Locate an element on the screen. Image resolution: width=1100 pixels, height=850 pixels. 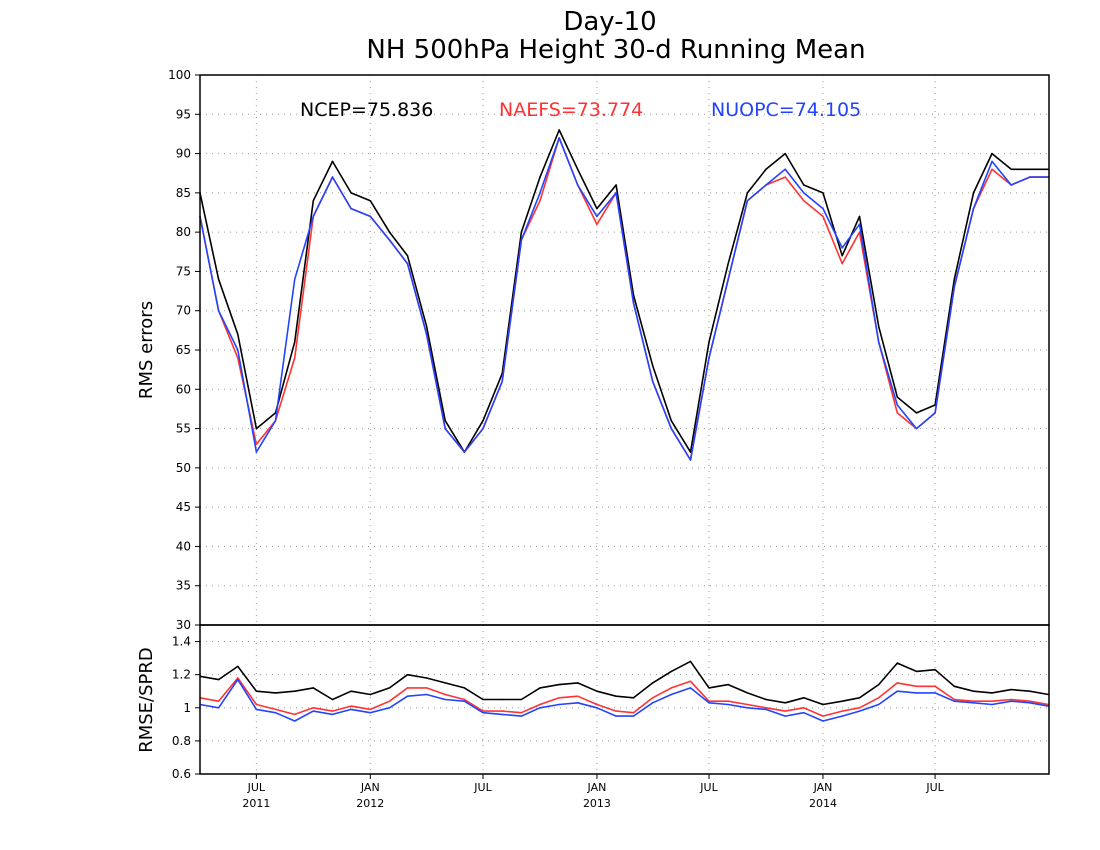
ncep-score-label: NCEP=75.836 is located at coordinates (366, 110).